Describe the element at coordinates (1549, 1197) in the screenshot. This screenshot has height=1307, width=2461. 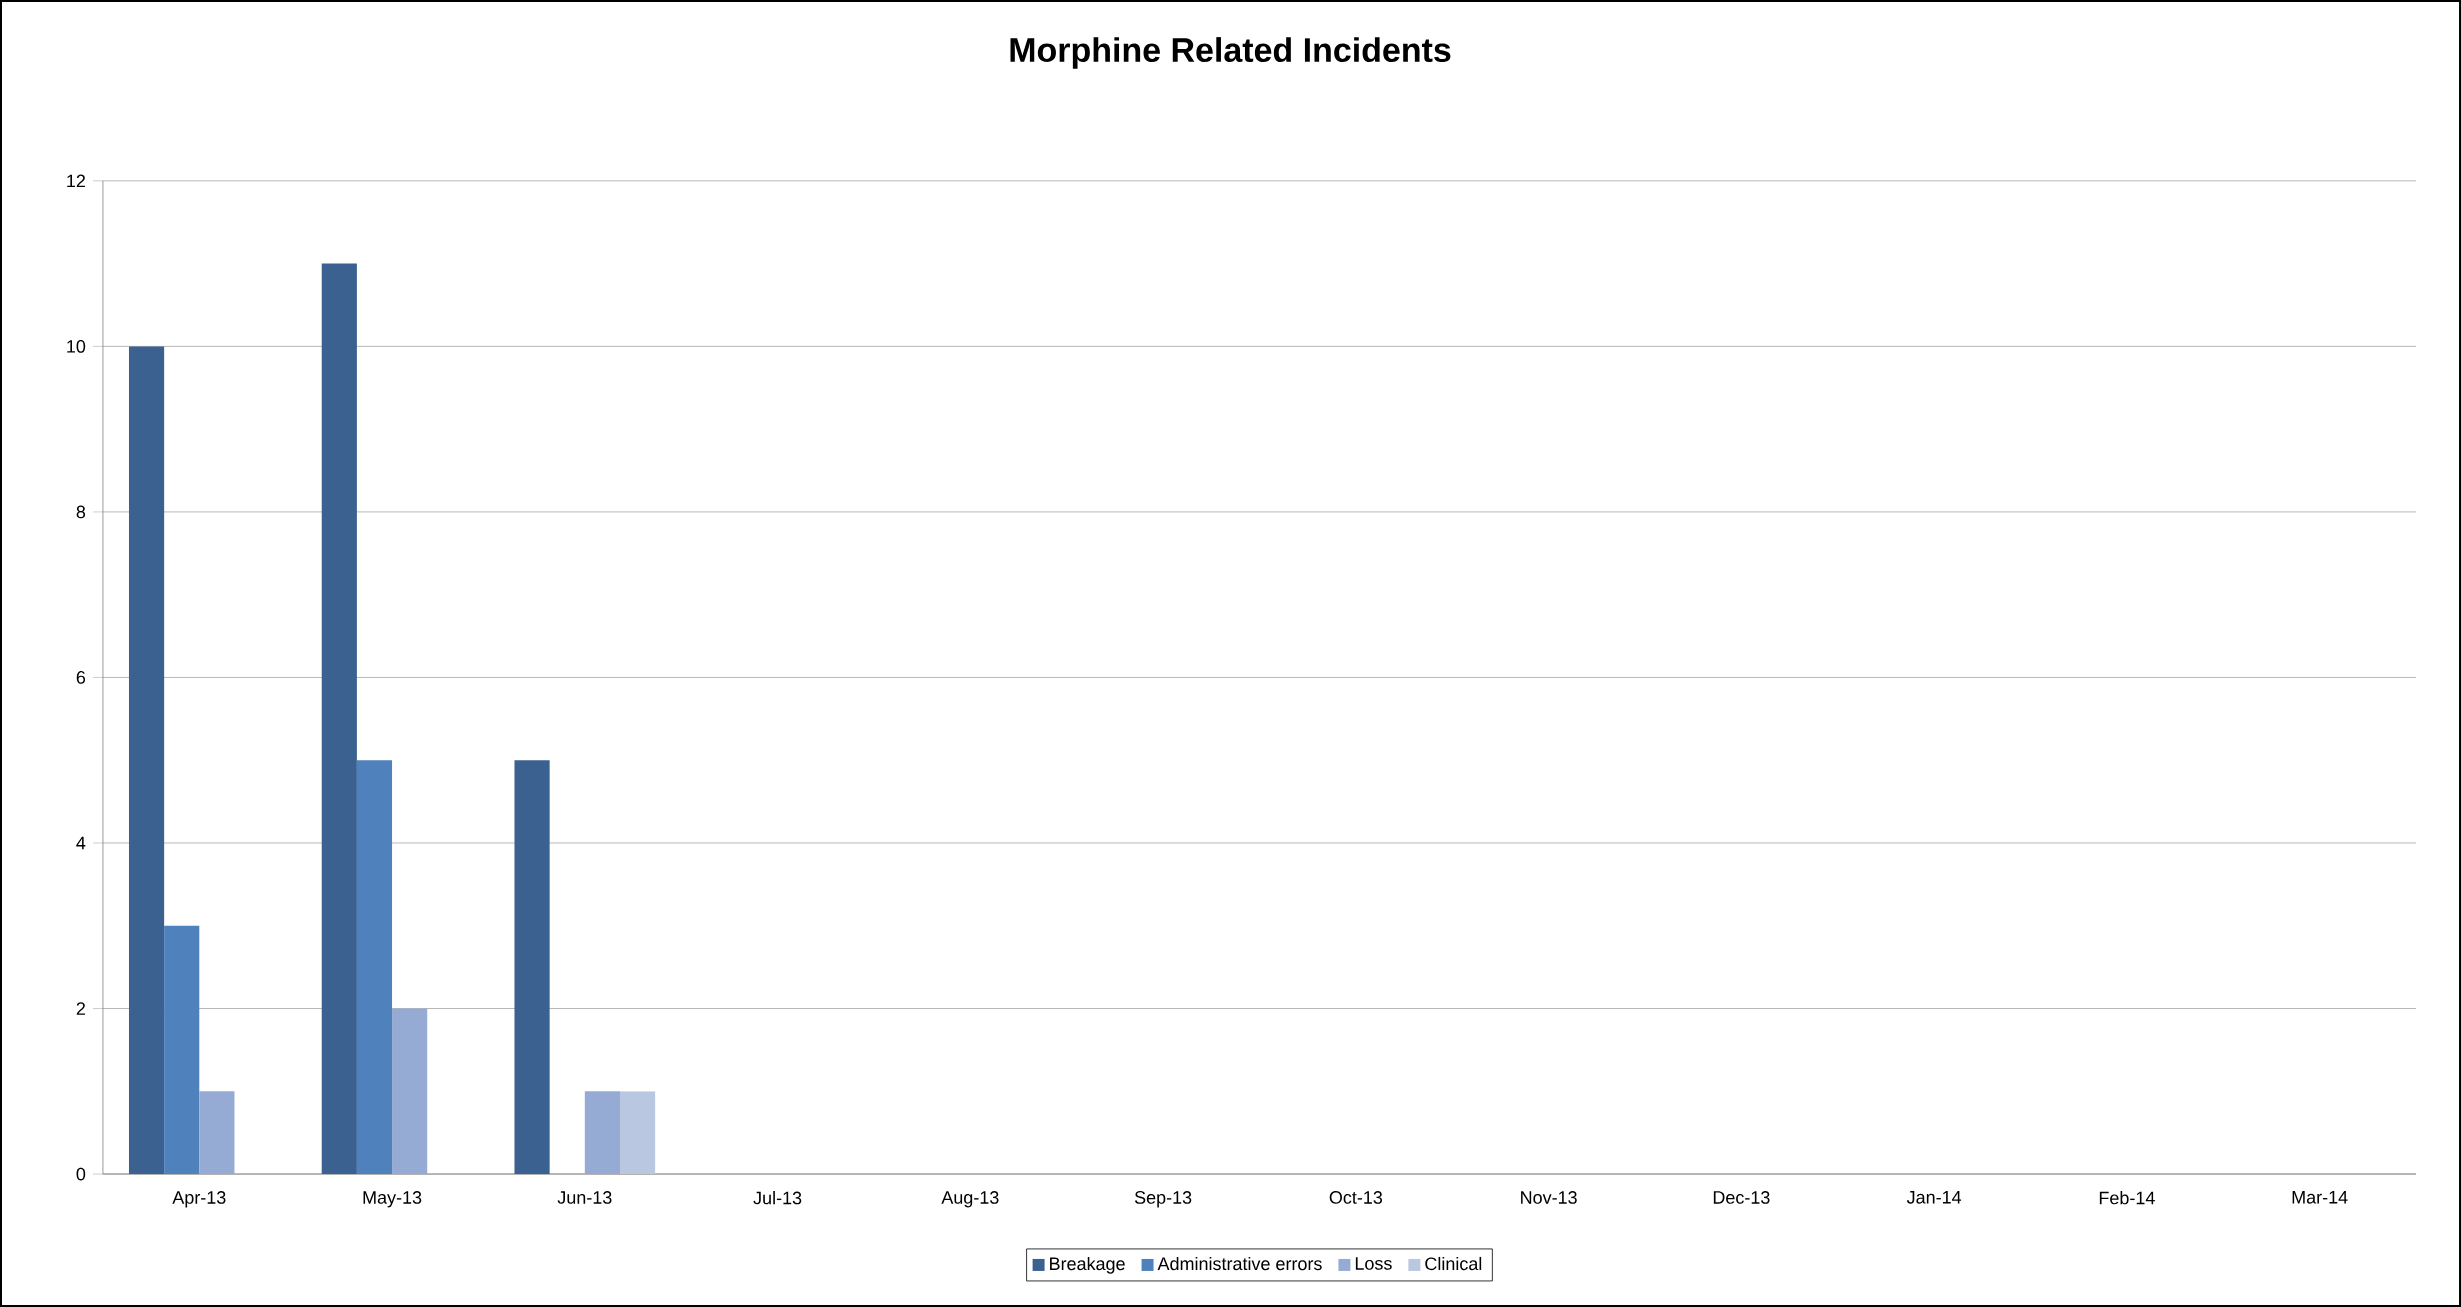
I see `x-tick-label: Nov-13` at that location.